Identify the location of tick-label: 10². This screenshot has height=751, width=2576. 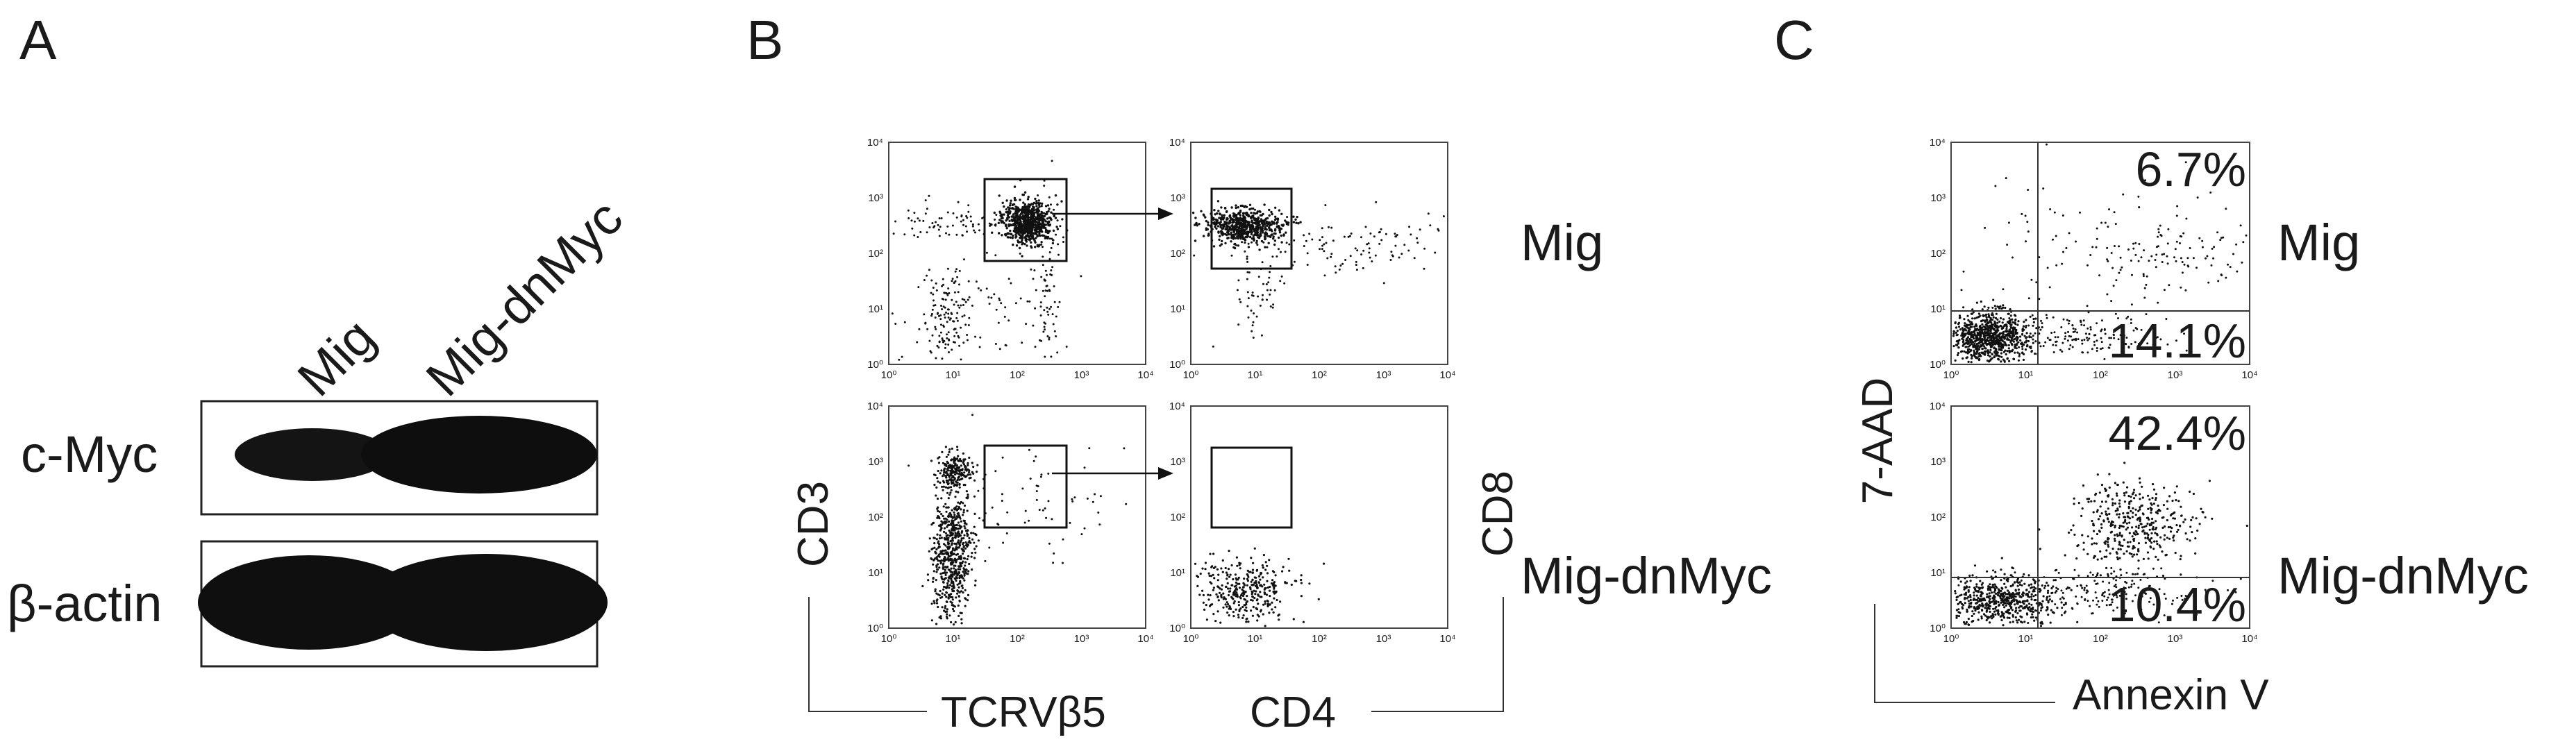
(1319, 639).